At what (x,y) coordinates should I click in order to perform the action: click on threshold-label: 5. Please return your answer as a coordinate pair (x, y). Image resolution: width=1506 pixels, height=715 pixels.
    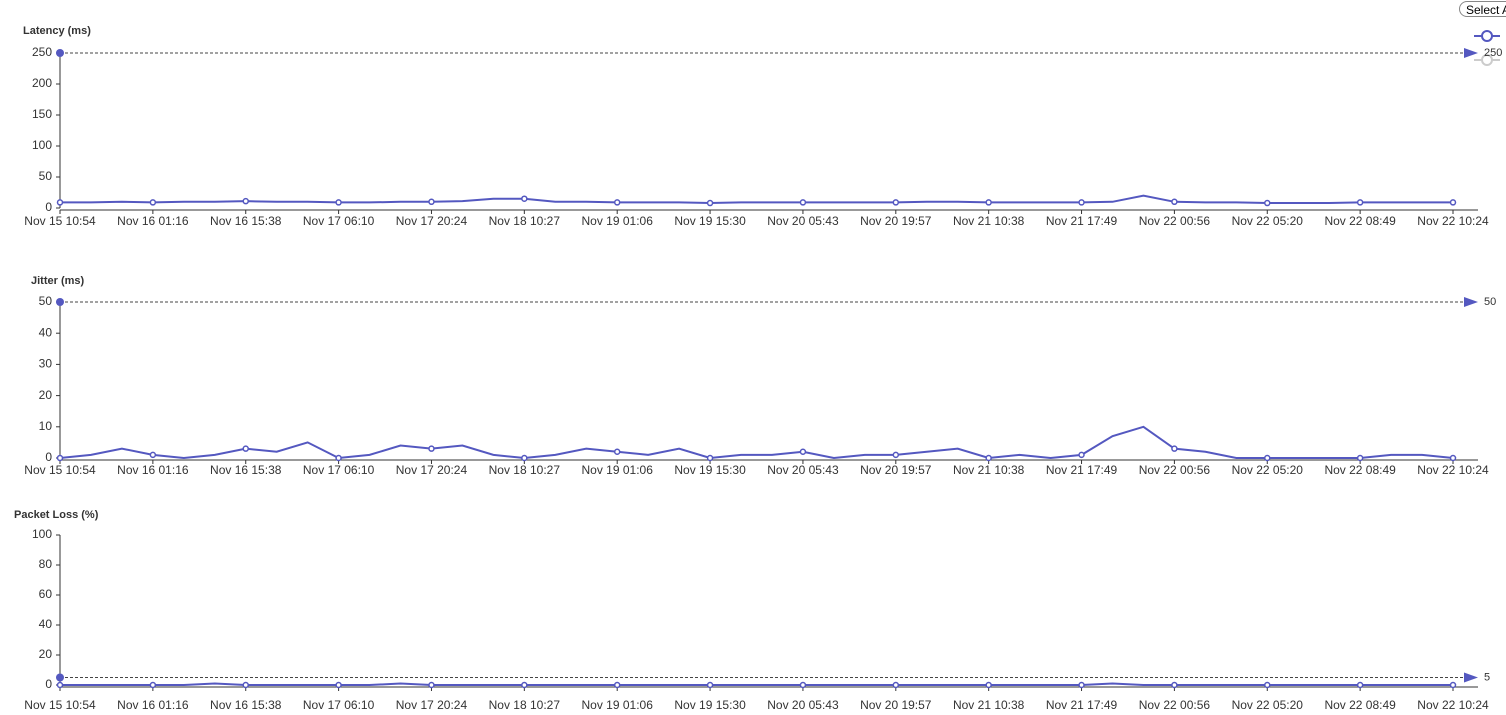
    Looking at the image, I should click on (1487, 677).